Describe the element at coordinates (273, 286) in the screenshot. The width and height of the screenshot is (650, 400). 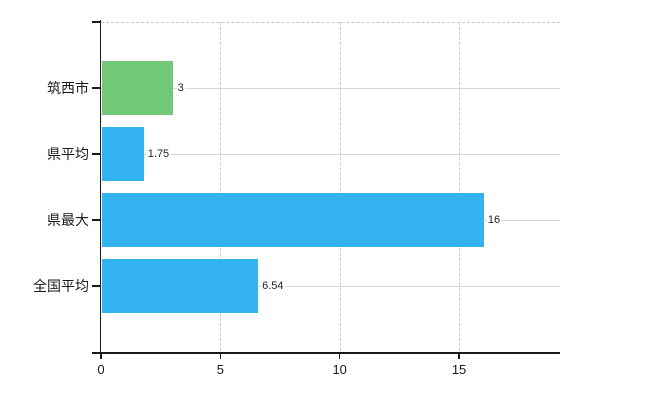
I see `value-label: 6.54` at that location.